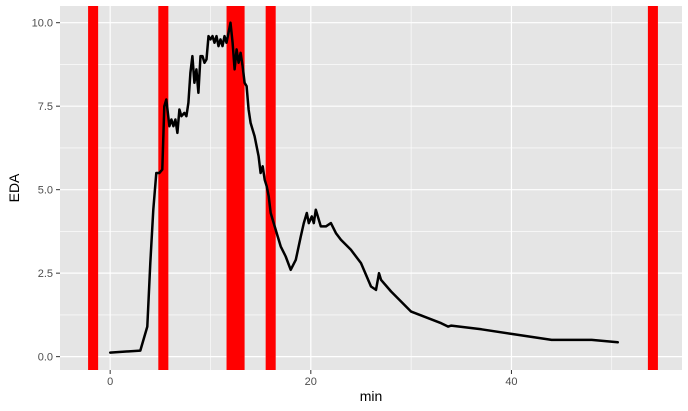 Image resolution: width=688 pixels, height=411 pixels. Describe the element at coordinates (511, 382) in the screenshot. I see `x-tick-label: 40` at that location.